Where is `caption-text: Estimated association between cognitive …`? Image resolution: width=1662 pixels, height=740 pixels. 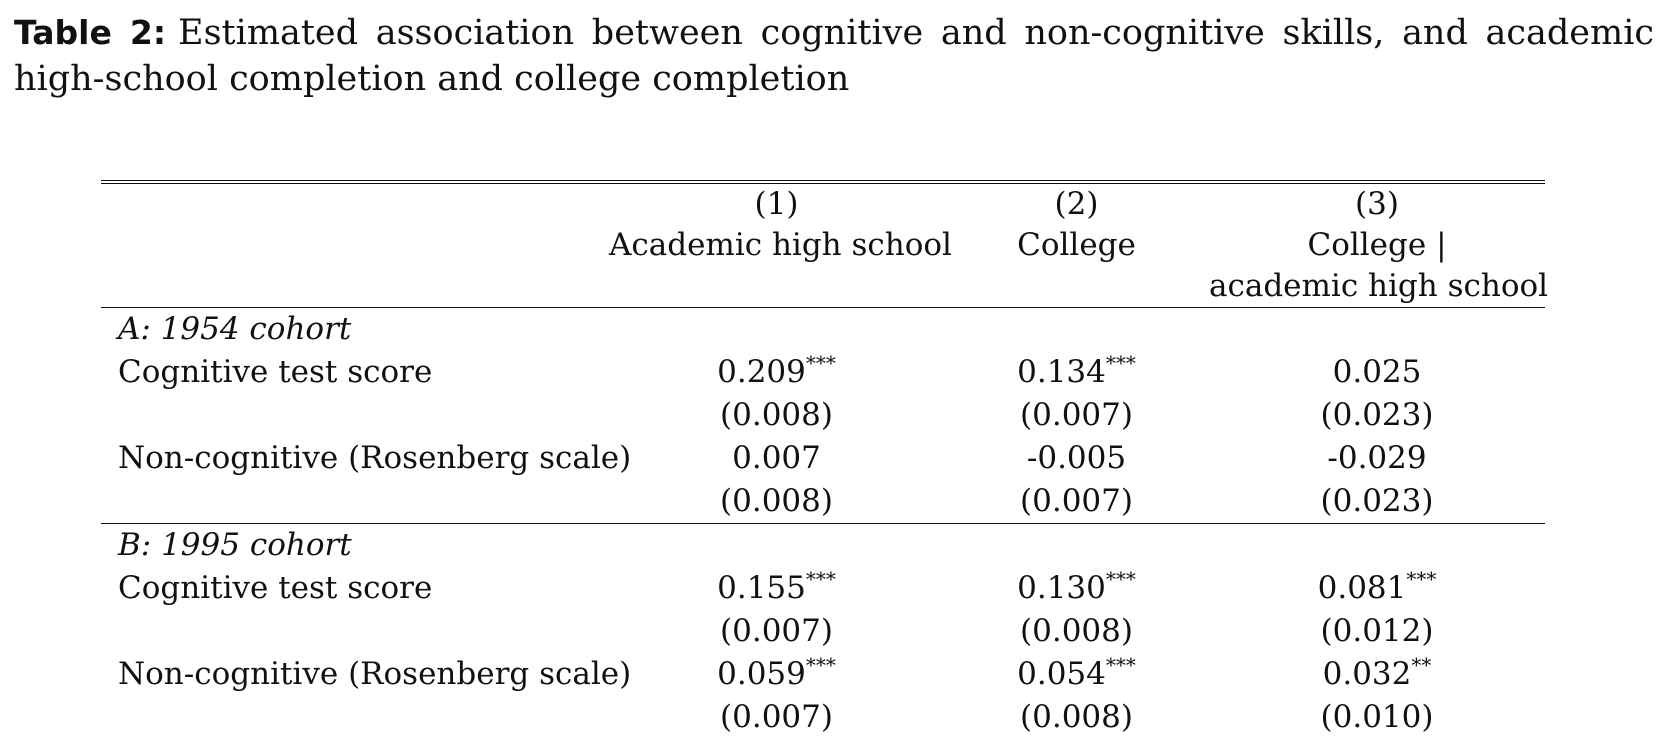
caption-text: Estimated association between cognitive … is located at coordinates (834, 56).